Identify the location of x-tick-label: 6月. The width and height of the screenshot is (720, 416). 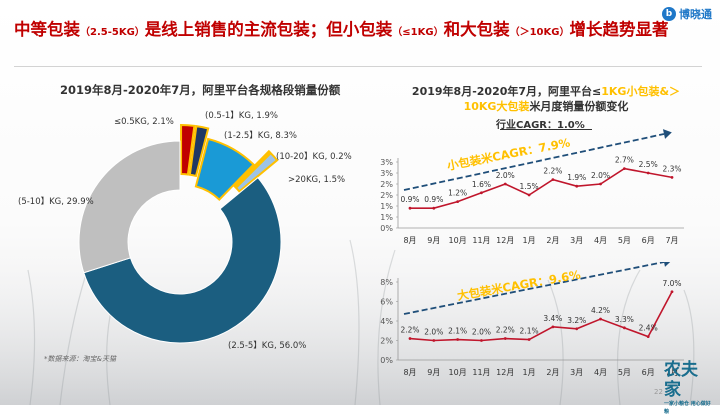
(648, 240).